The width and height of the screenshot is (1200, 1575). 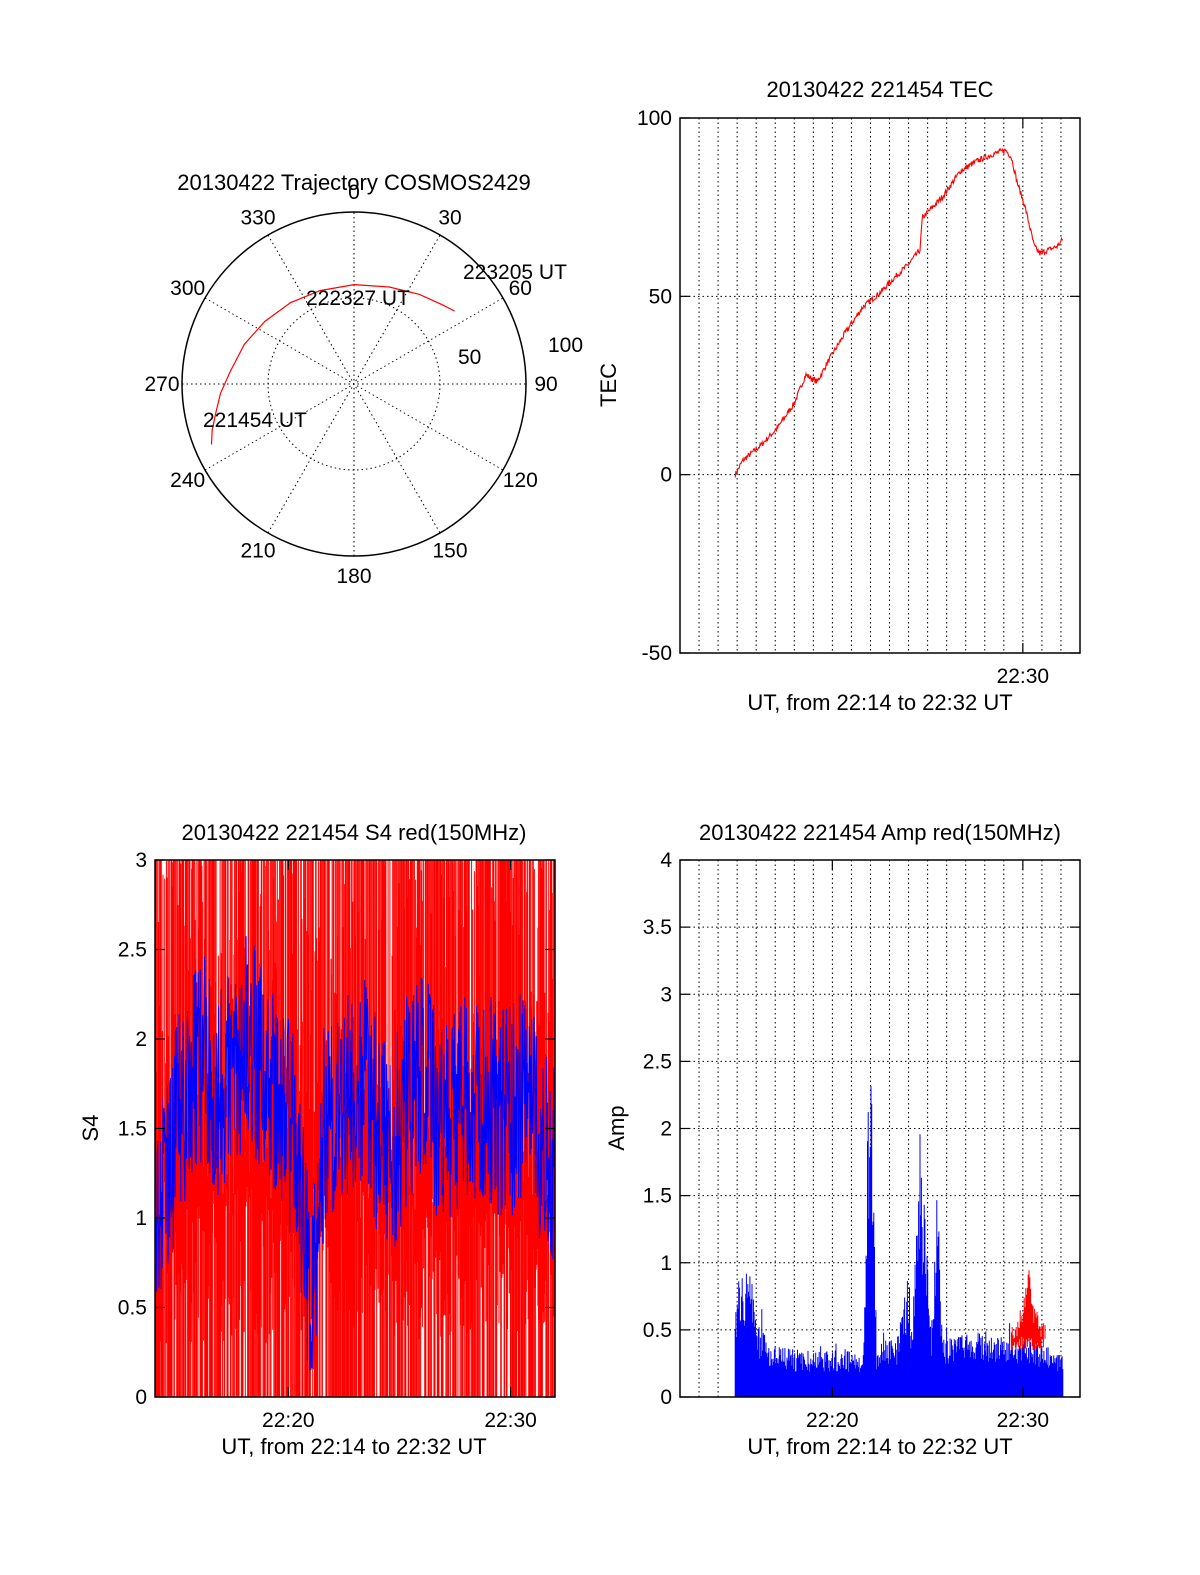 I want to click on amp-y-tick-label: 1.5, so click(x=657, y=1196).